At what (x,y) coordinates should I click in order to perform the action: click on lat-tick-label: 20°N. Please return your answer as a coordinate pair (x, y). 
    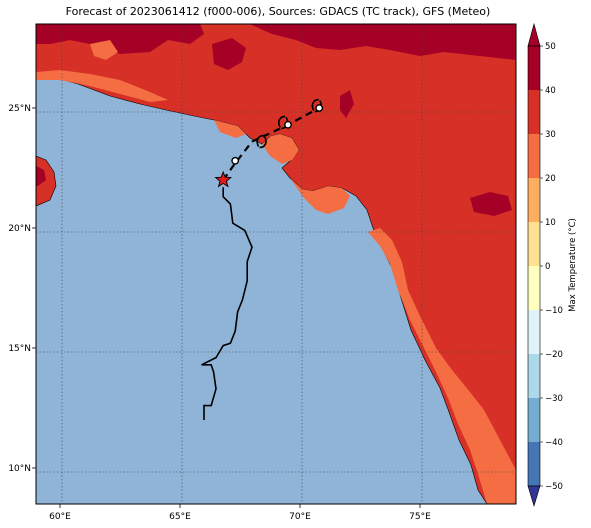
    Looking at the image, I should click on (19, 229).